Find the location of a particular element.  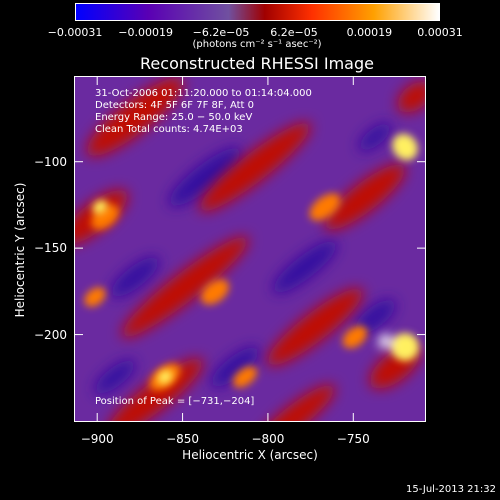

colorbar is located at coordinates (257, 12).